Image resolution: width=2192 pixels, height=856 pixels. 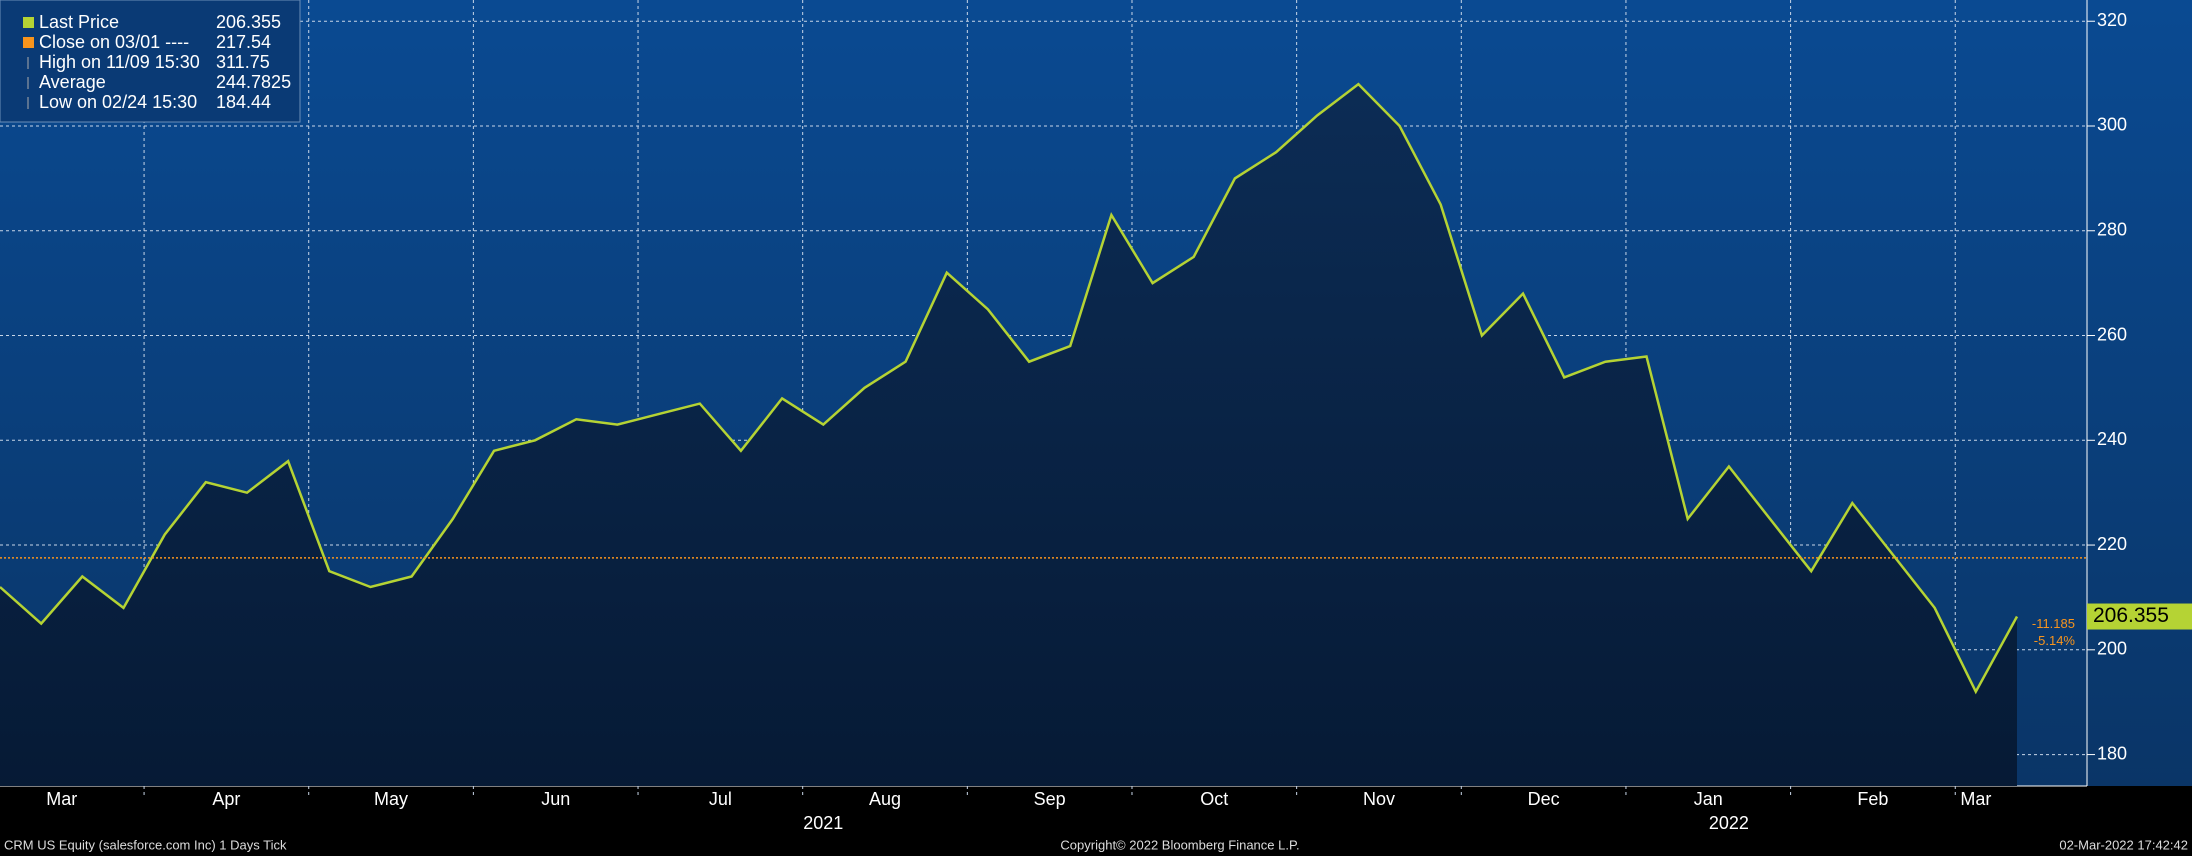 I want to click on y-tick-label: 240, so click(x=2112, y=439).